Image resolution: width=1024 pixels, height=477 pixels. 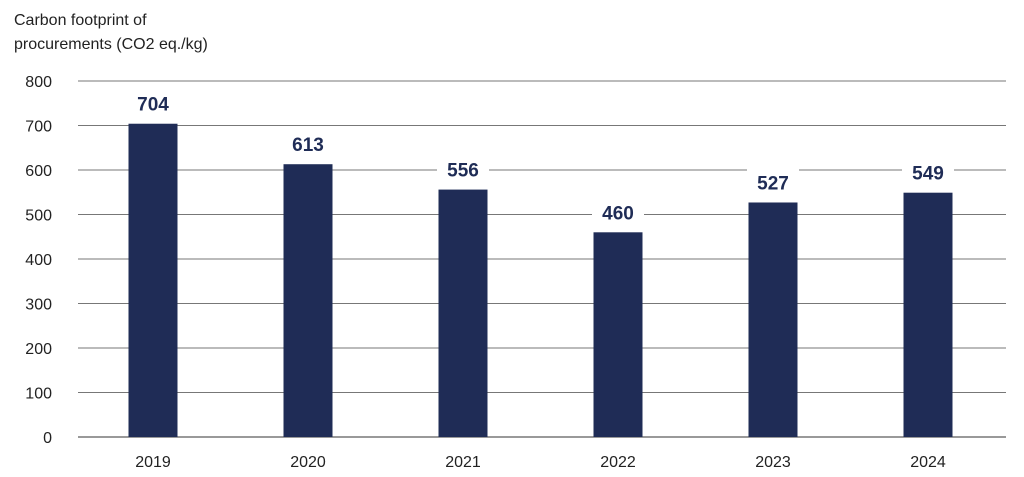 I want to click on data-label-2023: 527, so click(x=773, y=183).